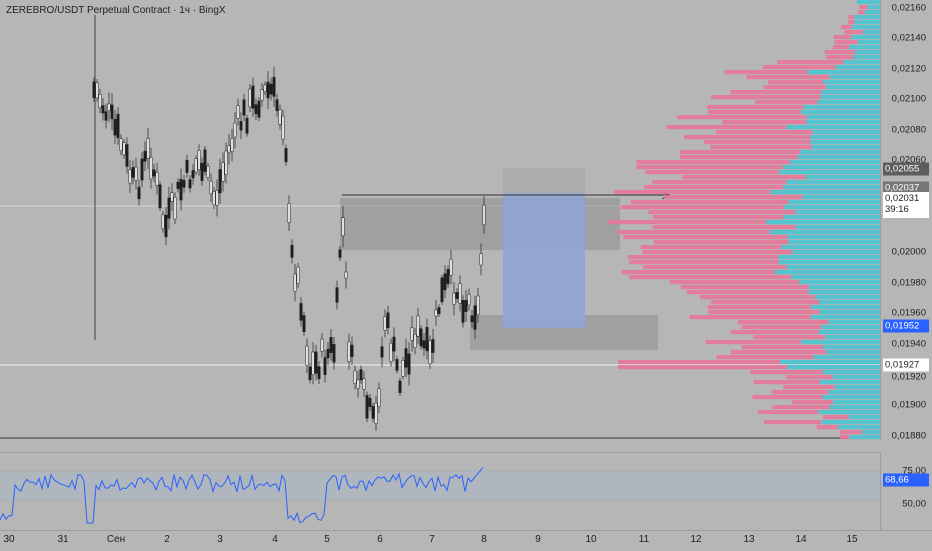 The image size is (932, 551). Describe the element at coordinates (908, 160) in the screenshot. I see `price-tick: 0,02060` at that location.